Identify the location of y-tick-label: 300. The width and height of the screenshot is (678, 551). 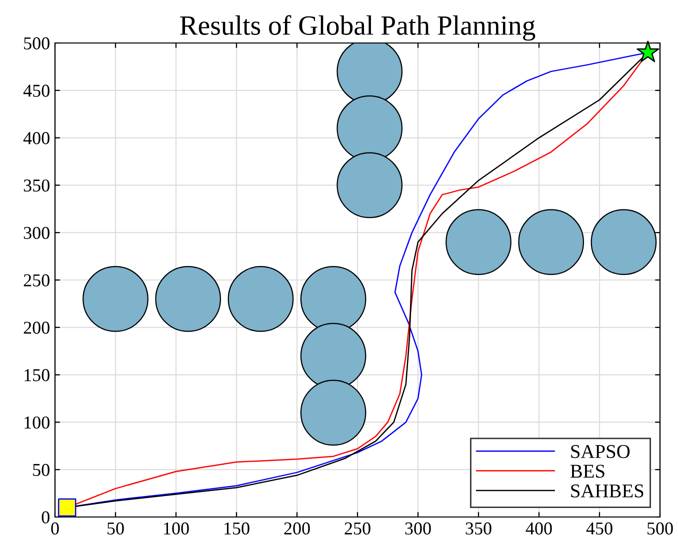
(37, 233).